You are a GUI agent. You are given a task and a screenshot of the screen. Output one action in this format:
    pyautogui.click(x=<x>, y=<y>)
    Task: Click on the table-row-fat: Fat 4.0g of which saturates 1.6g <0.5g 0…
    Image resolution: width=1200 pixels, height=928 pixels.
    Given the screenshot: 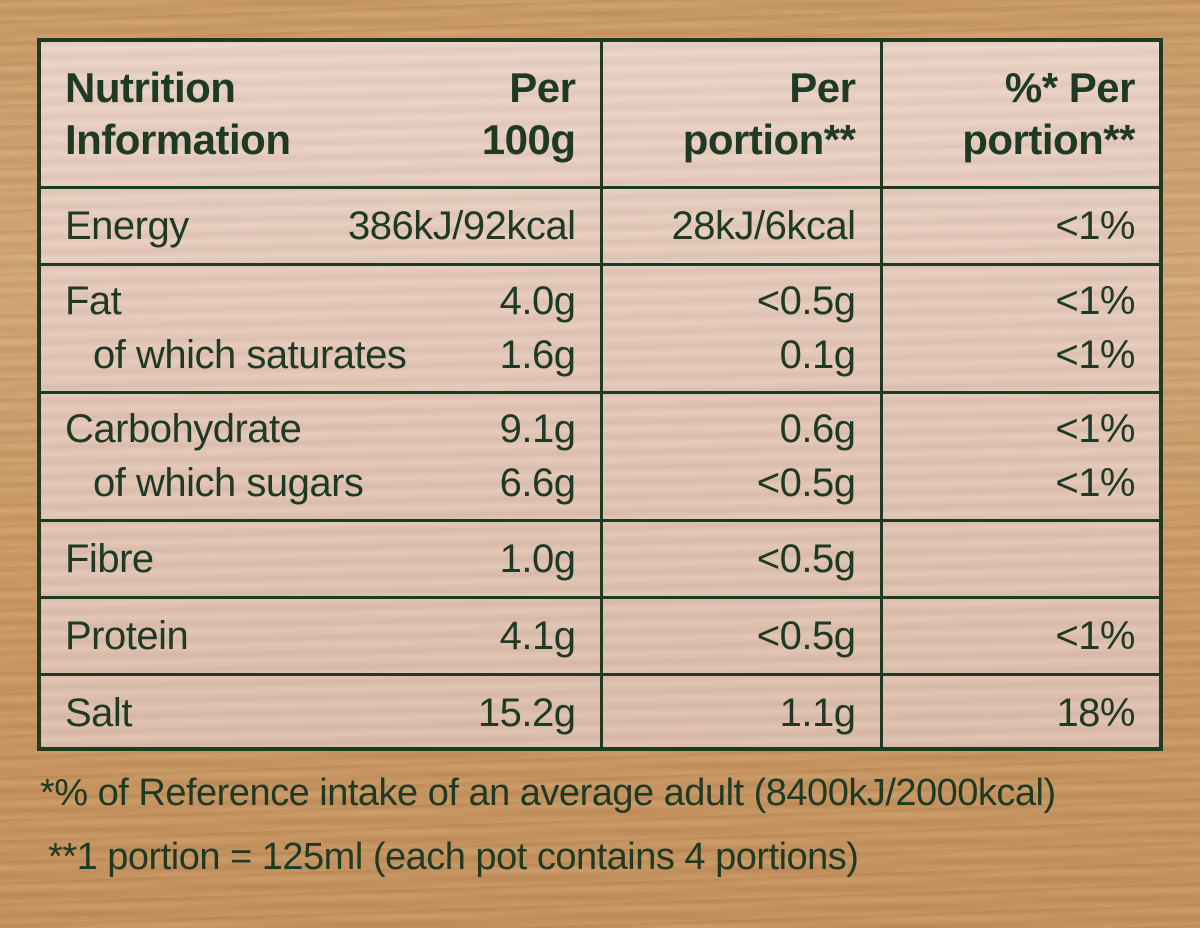 What is the action you would take?
    pyautogui.click(x=600, y=328)
    